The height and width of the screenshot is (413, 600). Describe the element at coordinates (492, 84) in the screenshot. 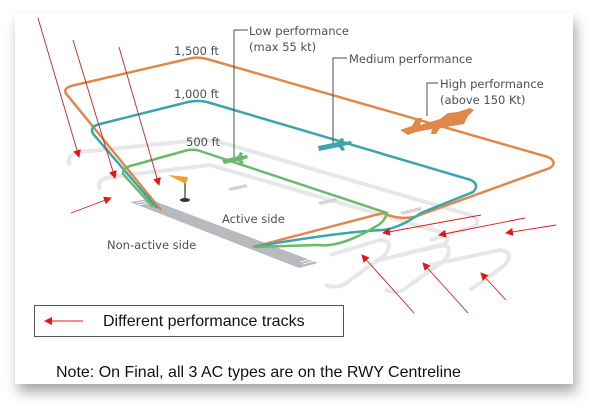

I see `high-performance-label: High performance` at that location.